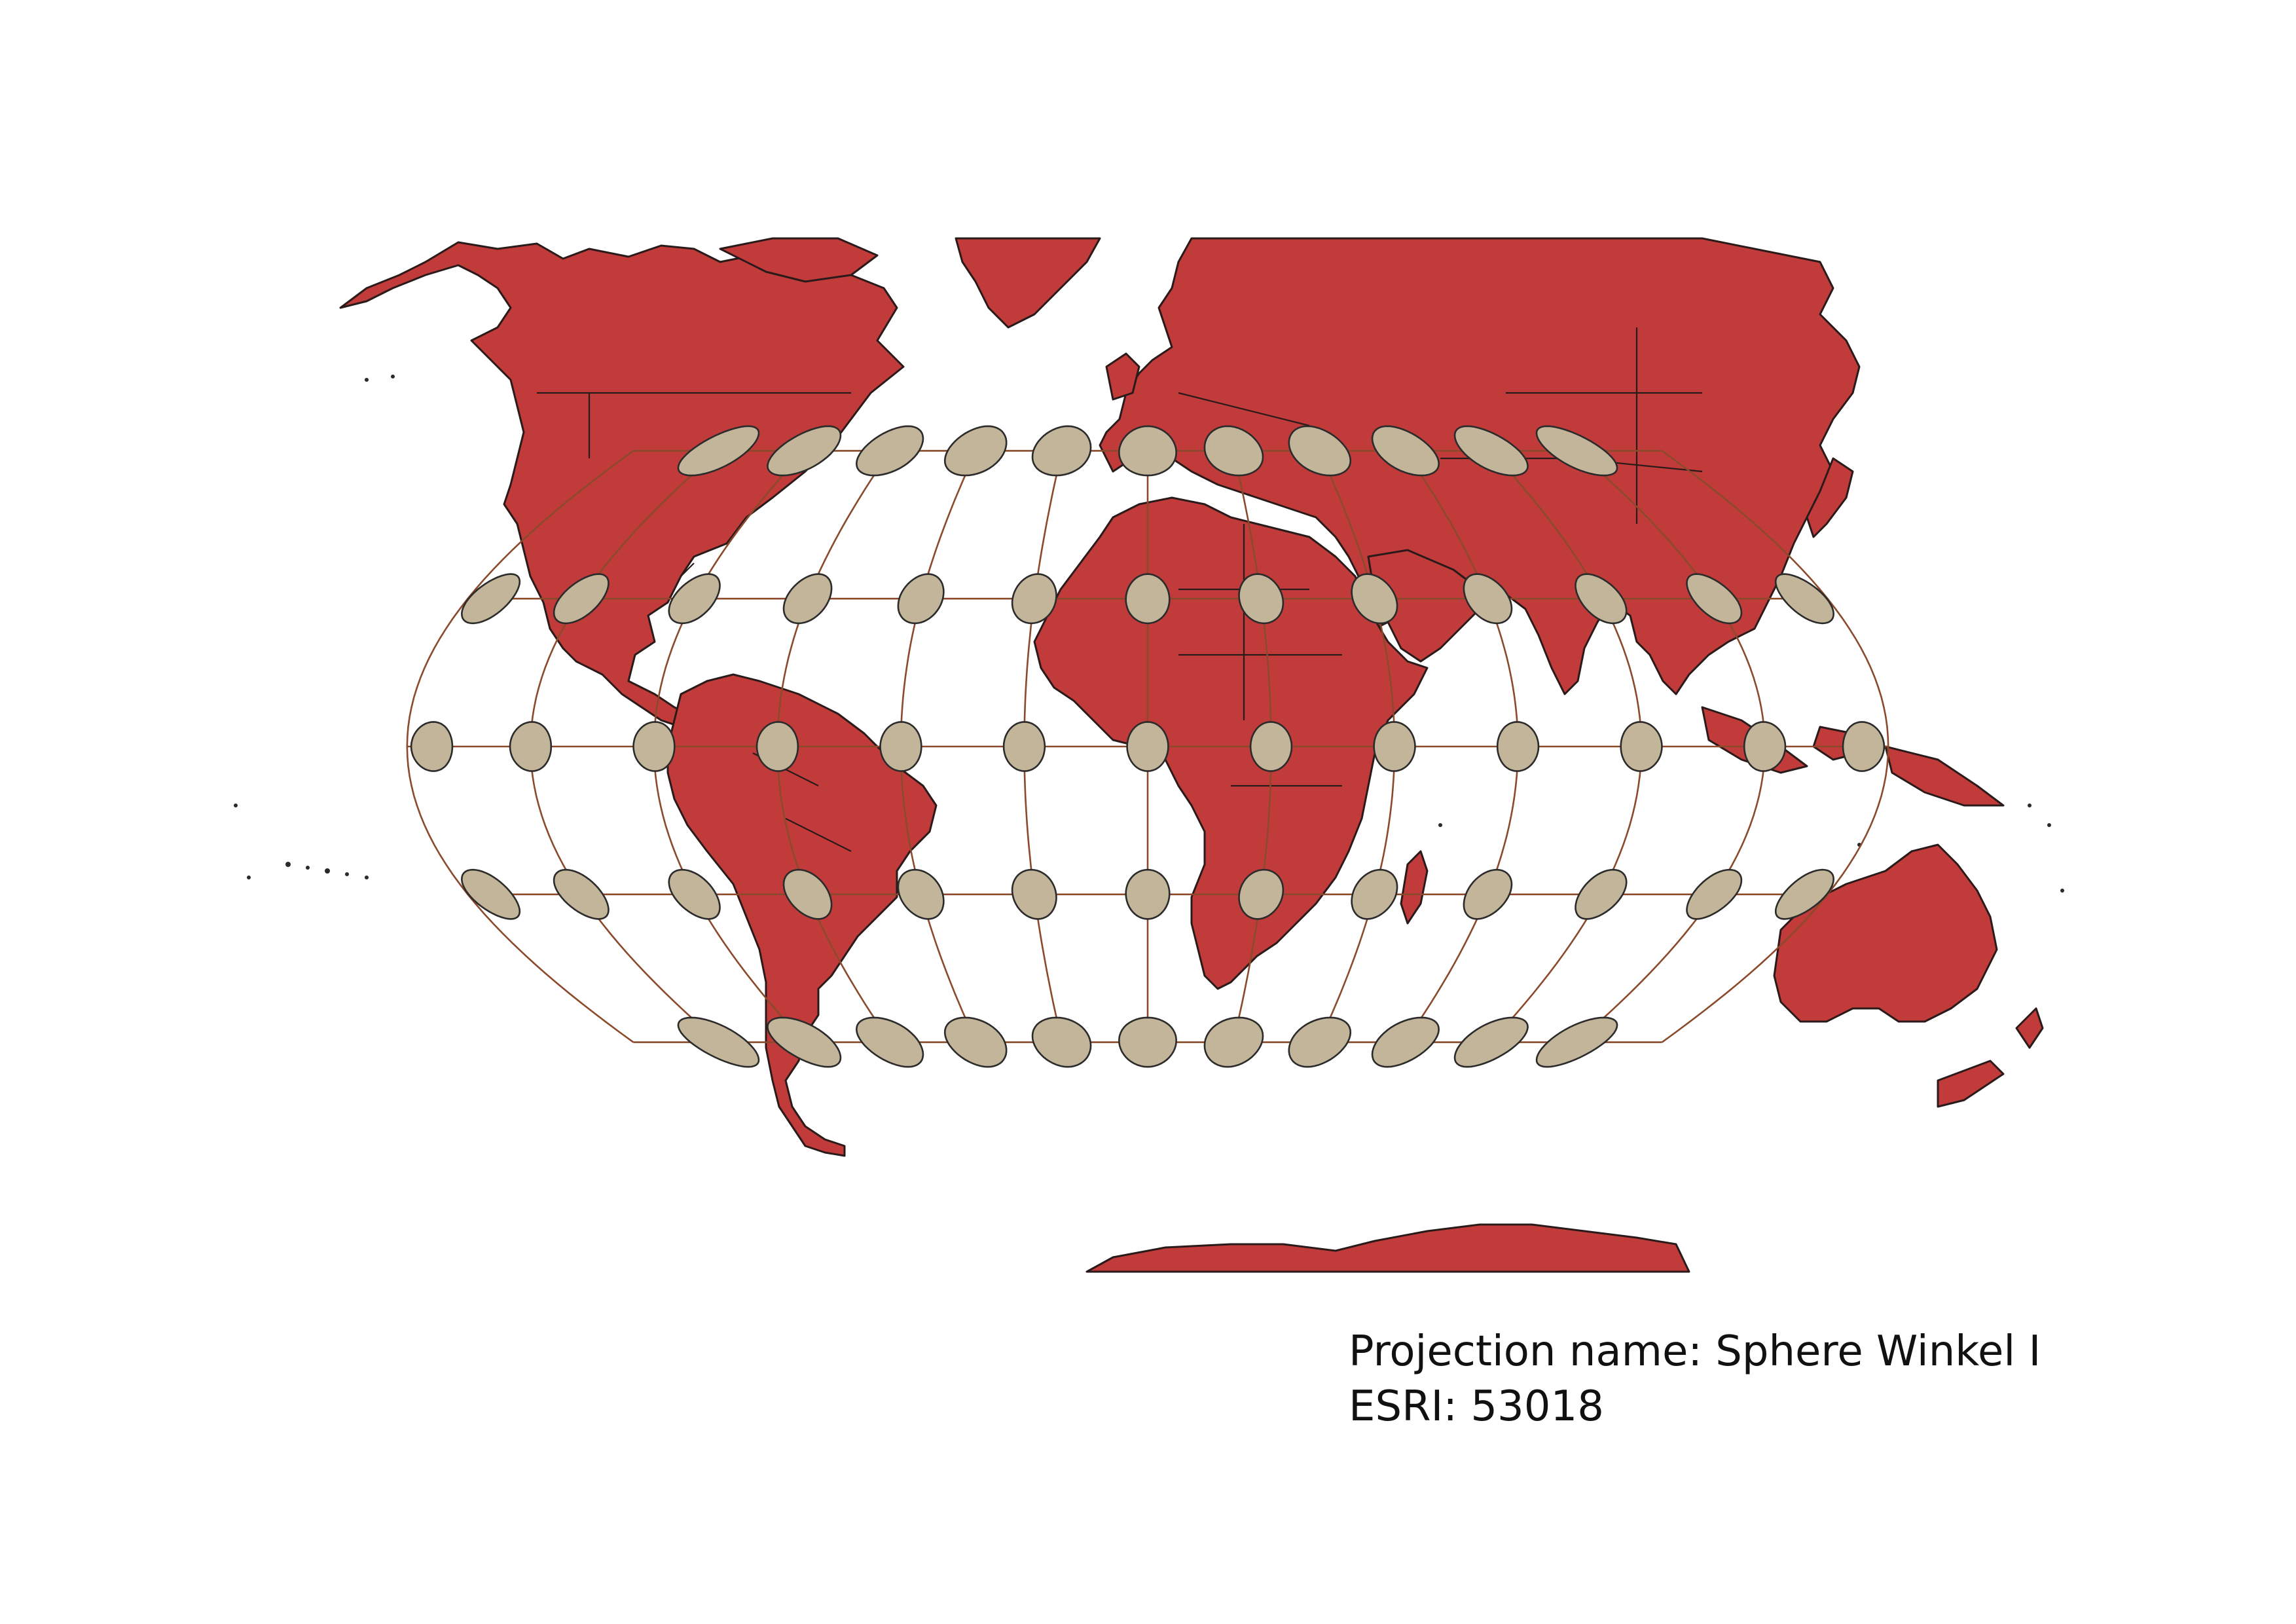 Image resolution: width=2296 pixels, height=1624 pixels. I want to click on landmass-africa, so click(1231, 743).